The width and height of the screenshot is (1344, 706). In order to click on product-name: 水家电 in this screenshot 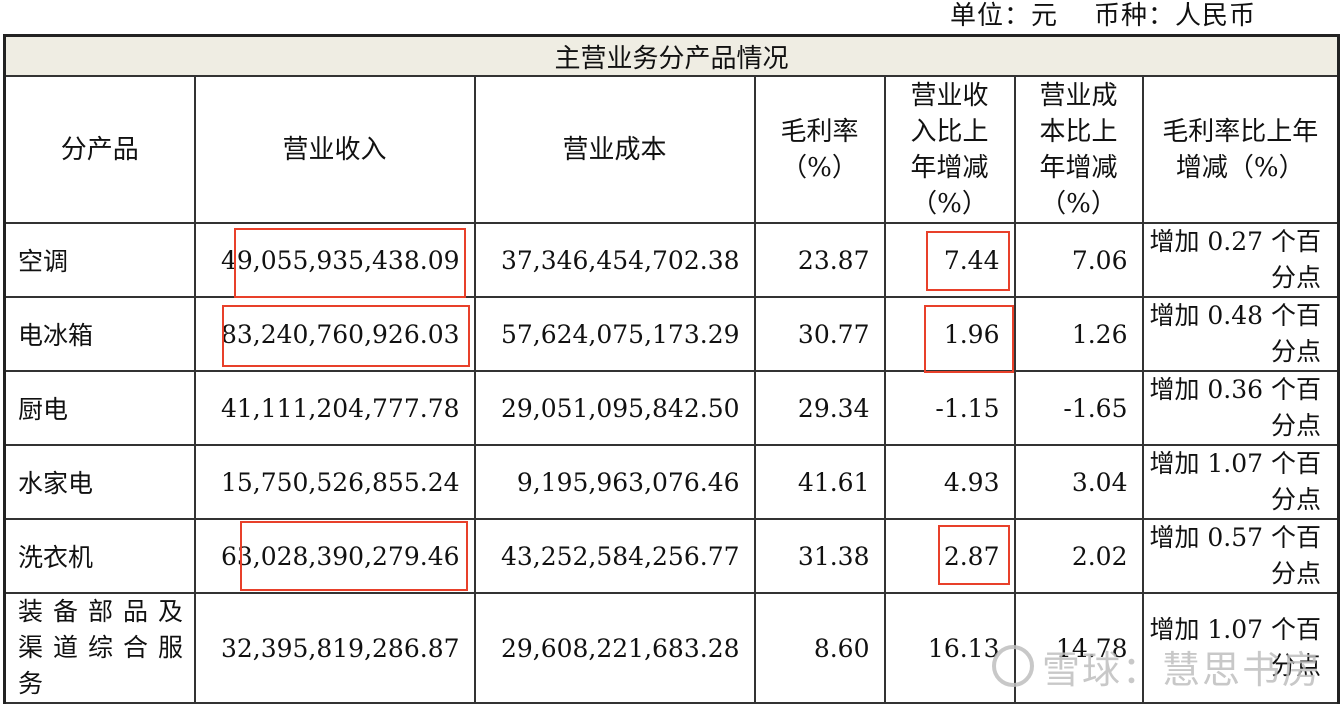, I will do `click(99, 482)`.